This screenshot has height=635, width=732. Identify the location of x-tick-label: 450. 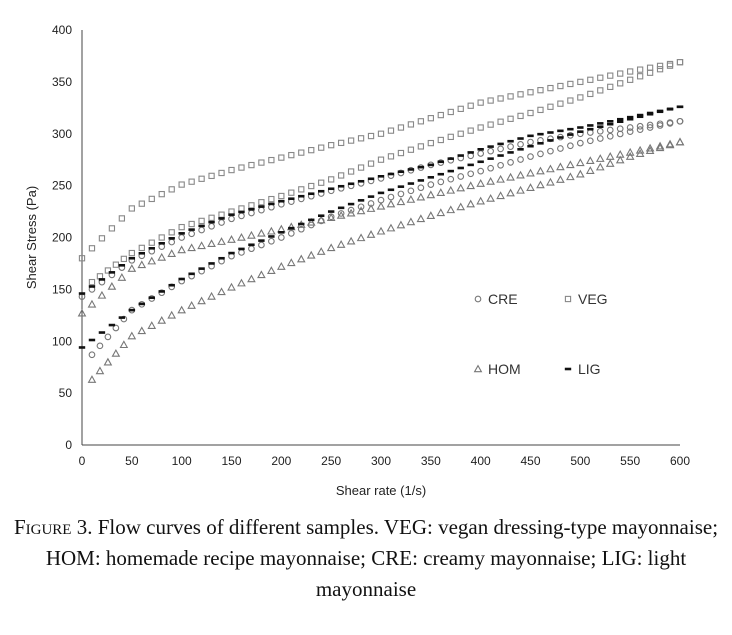
(530, 461).